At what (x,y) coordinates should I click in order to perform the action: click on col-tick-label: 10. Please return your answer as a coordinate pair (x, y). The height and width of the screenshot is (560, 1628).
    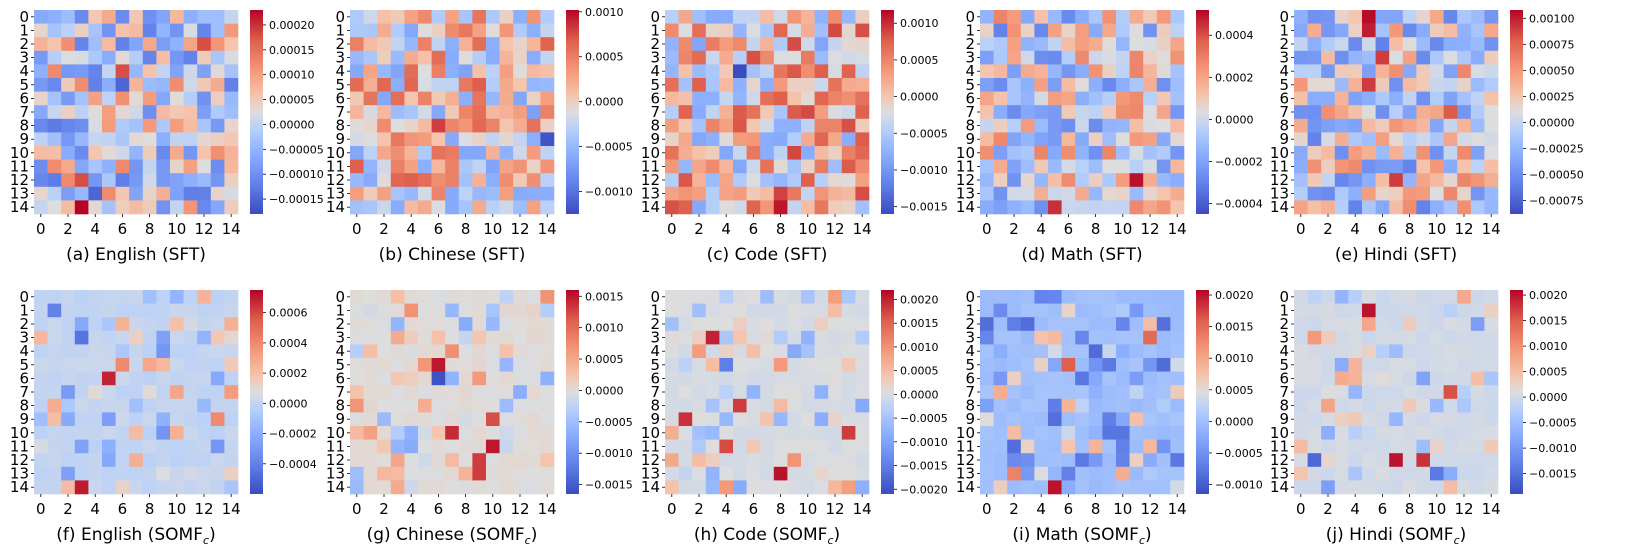
    Looking at the image, I should click on (807, 509).